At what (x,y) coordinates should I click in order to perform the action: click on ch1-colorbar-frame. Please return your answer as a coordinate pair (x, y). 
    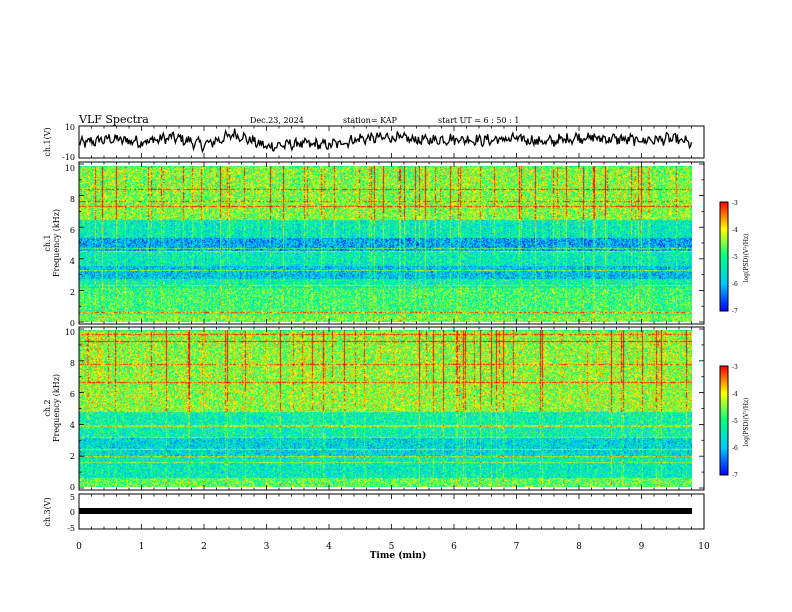
    Looking at the image, I should click on (724, 256).